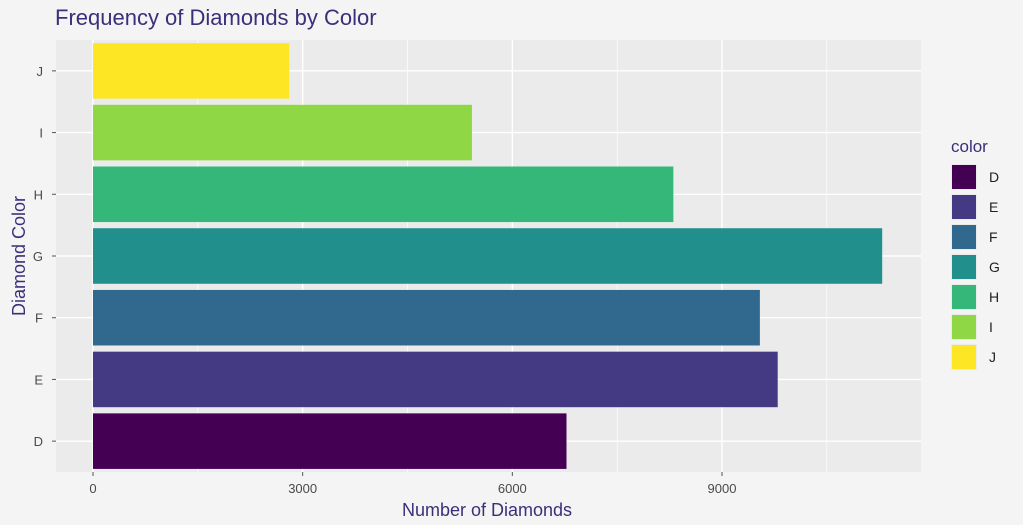 The image size is (1023, 525). What do you see at coordinates (38, 256) in the screenshot?
I see `y-tick-label: G` at bounding box center [38, 256].